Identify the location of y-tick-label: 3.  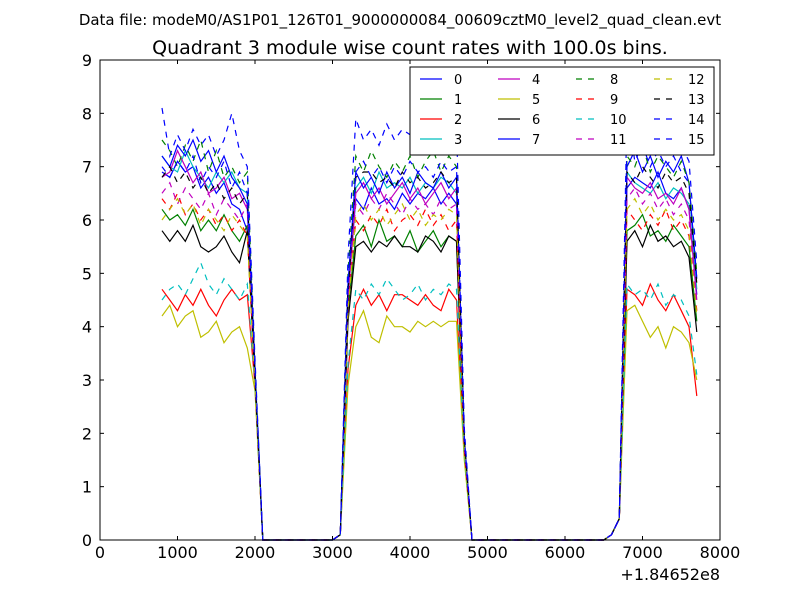
(87, 380).